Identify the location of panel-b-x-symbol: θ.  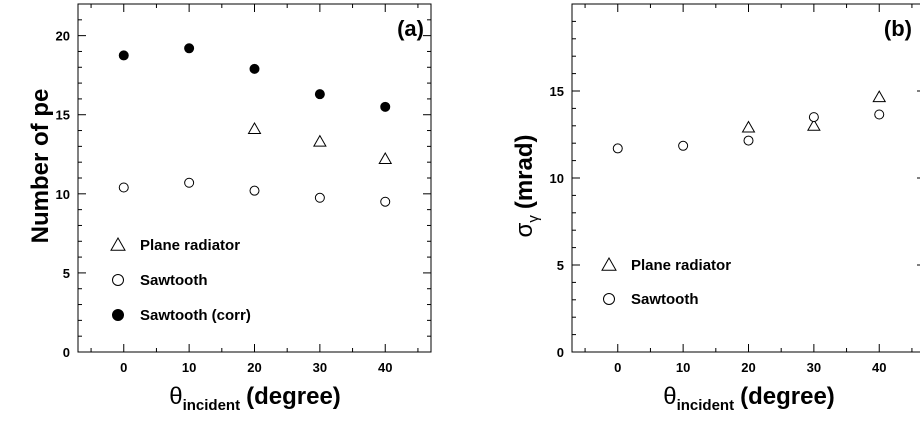
(669, 396).